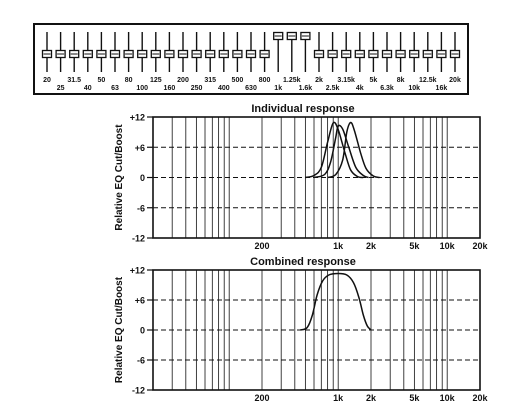 This screenshot has height=420, width=516. Describe the element at coordinates (333, 88) in the screenshot. I see `band-frequency-label: 2.5k` at that location.